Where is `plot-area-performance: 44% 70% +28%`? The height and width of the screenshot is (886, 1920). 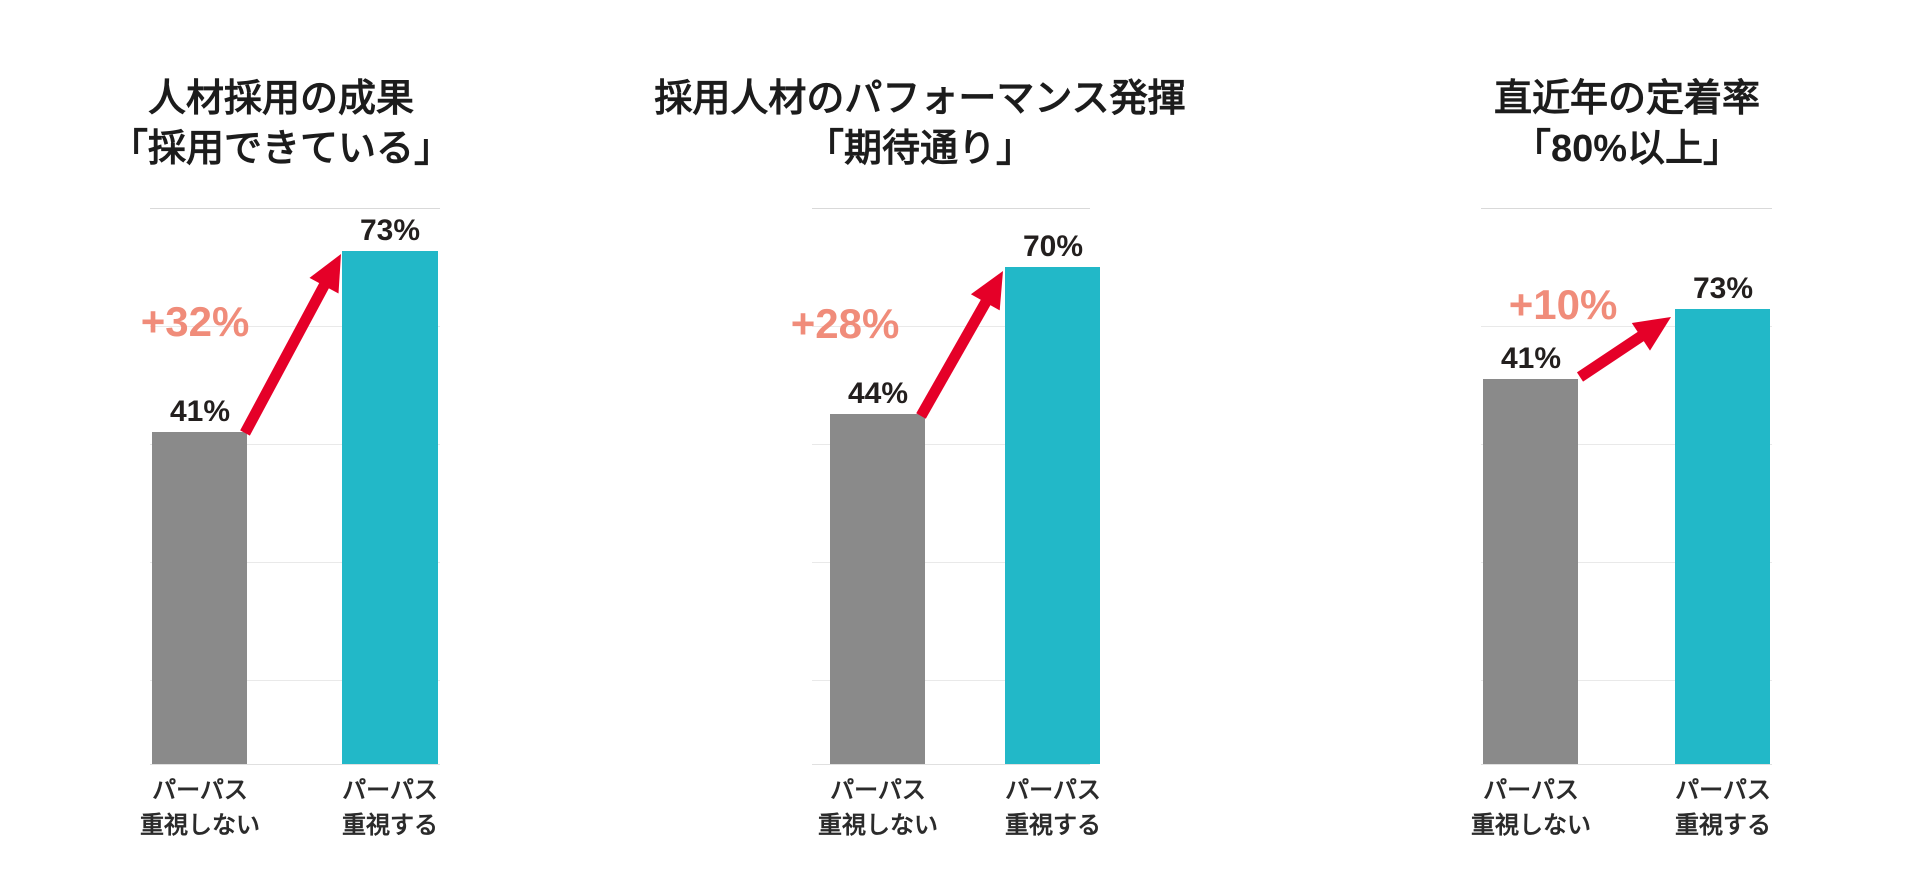 plot-area-performance: 44% 70% +28% is located at coordinates (945, 486).